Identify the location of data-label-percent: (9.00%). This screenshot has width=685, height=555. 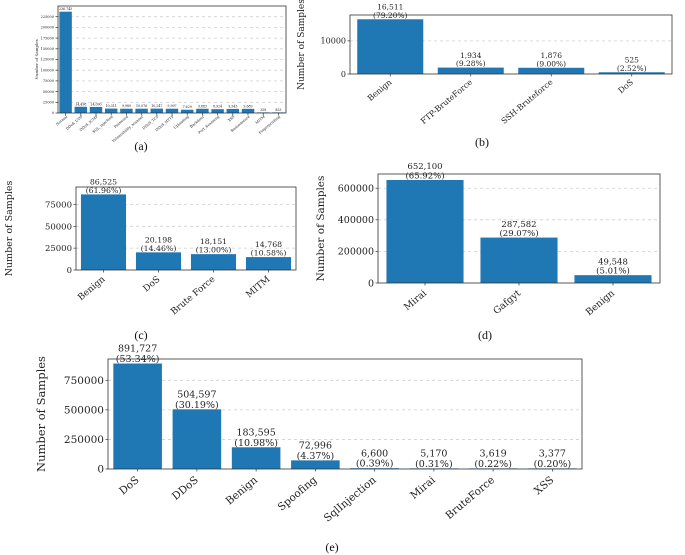
(551, 63).